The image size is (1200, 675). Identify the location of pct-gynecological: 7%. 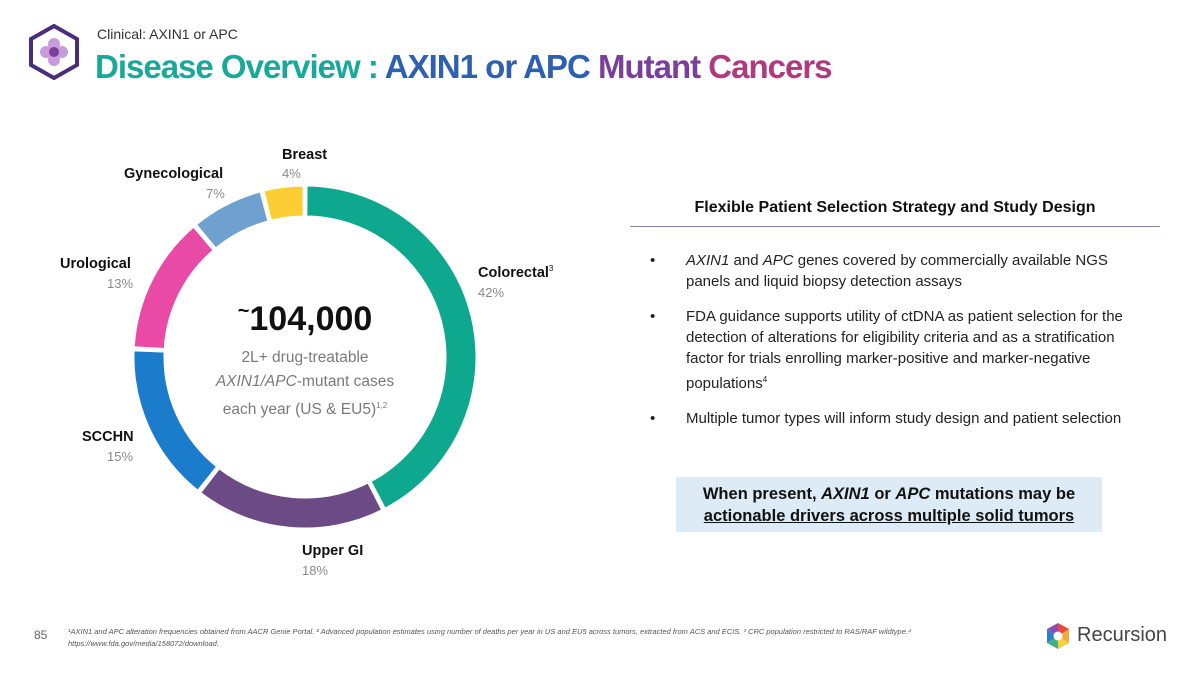
(215, 193).